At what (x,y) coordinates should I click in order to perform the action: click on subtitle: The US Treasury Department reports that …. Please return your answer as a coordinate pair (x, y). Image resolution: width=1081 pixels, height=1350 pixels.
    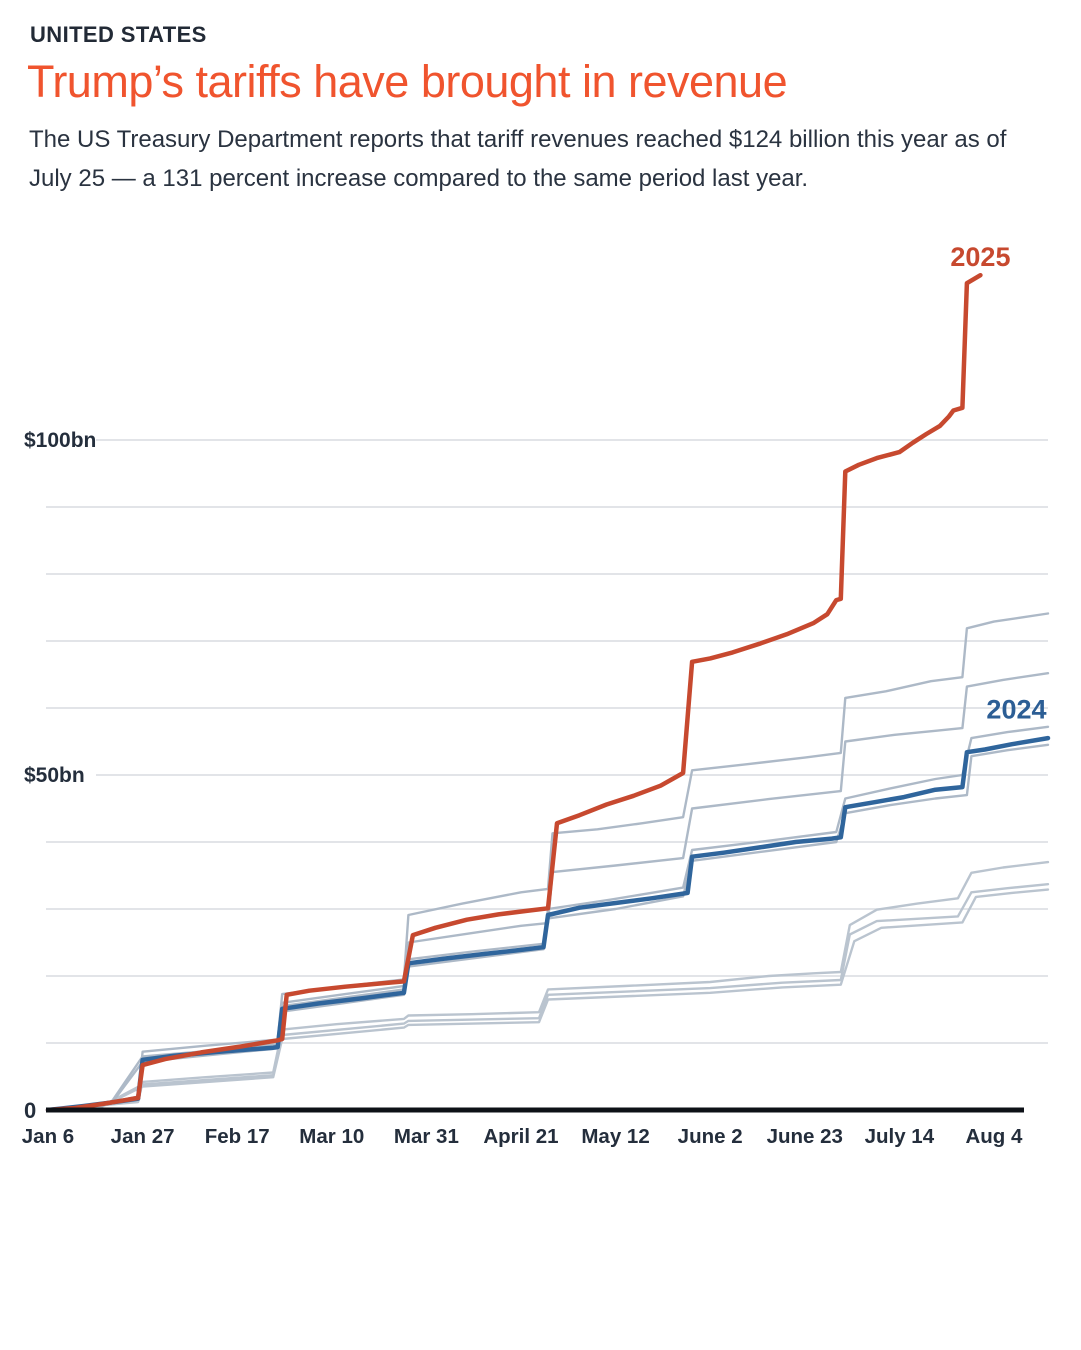
    Looking at the image, I should click on (518, 159).